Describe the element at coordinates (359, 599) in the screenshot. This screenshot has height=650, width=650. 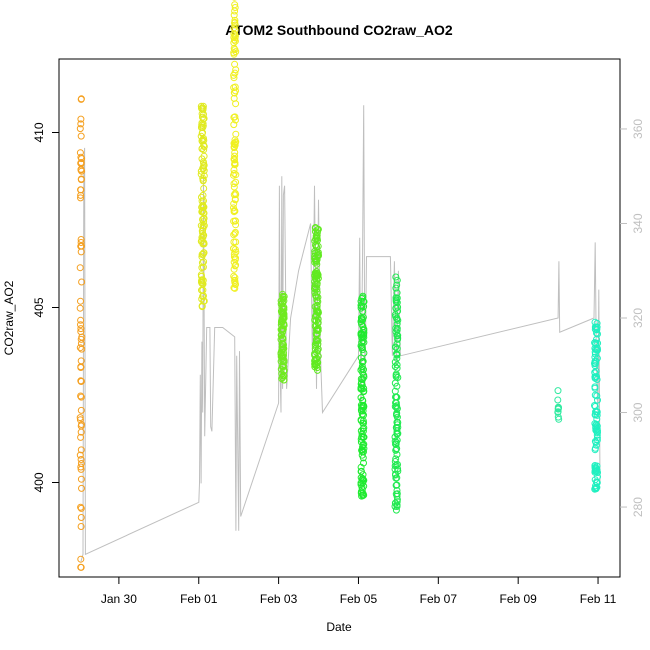
I see `x-tick-label: Feb 05` at that location.